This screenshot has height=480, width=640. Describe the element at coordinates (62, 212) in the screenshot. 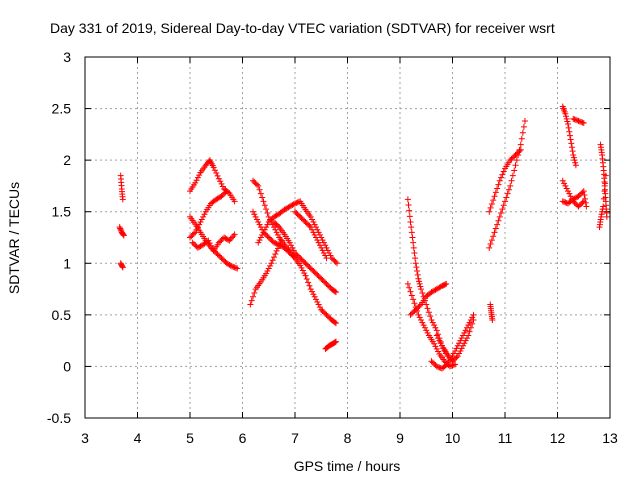

I see `y-tick-label: 1.5` at that location.